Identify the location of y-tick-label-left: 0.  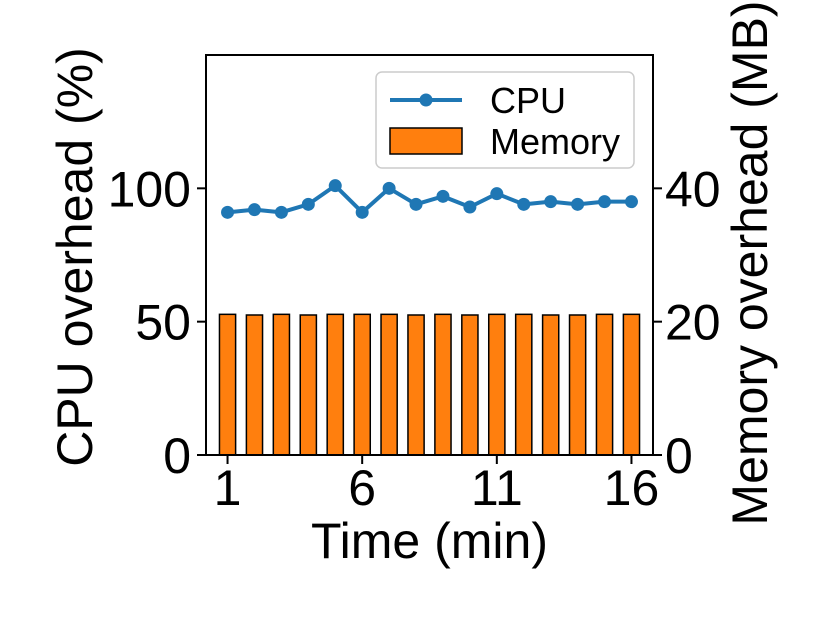
(177, 456).